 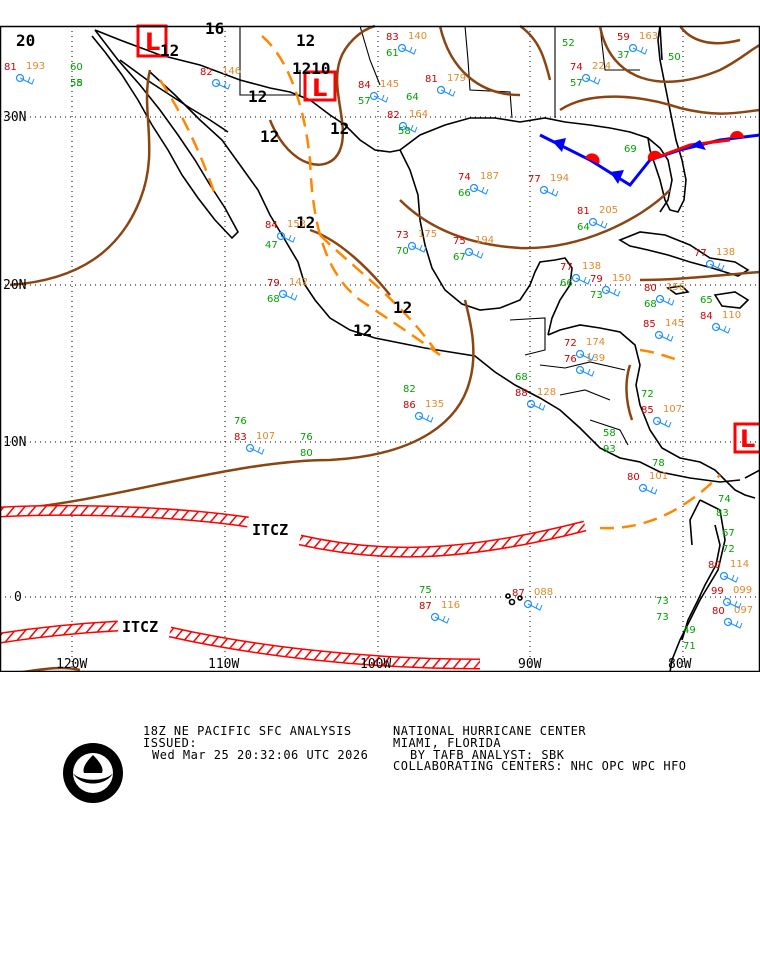 What do you see at coordinates (24, 73) in the screenshot?
I see `station-plot: 81 193` at bounding box center [24, 73].